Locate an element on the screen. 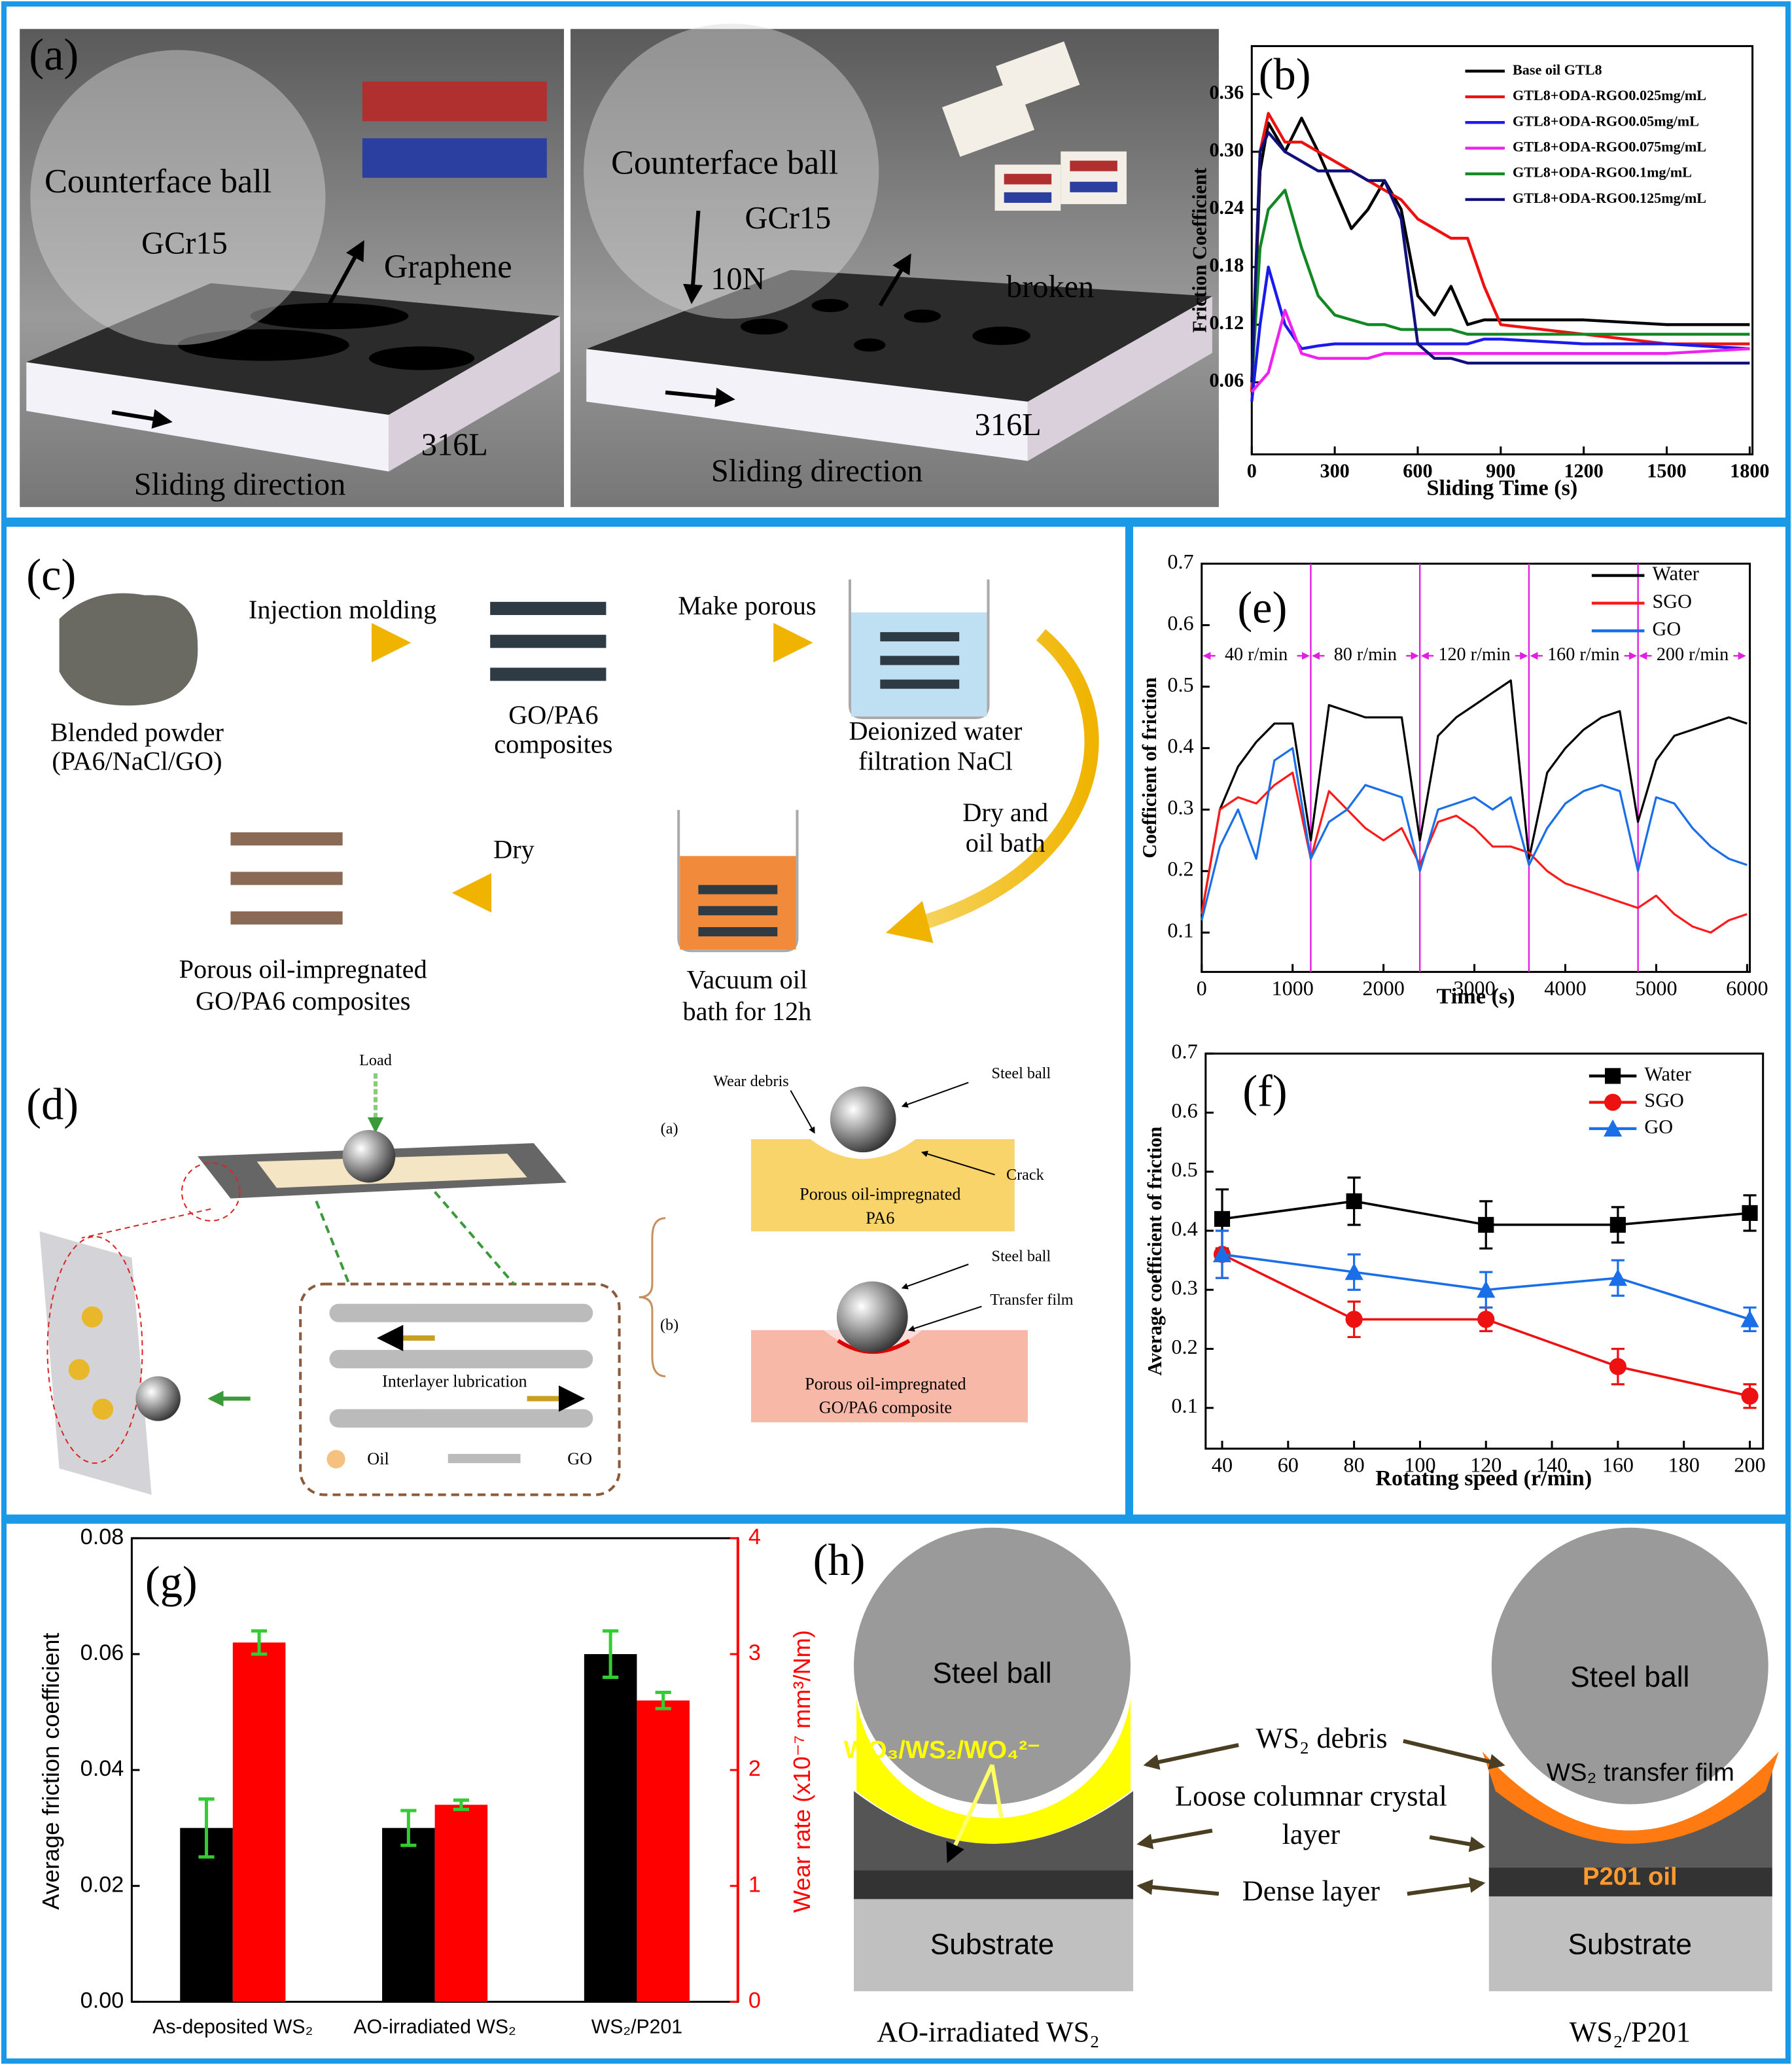 This screenshot has width=1792, height=2065. diagram-text: GO/PA6 is located at coordinates (553, 715).